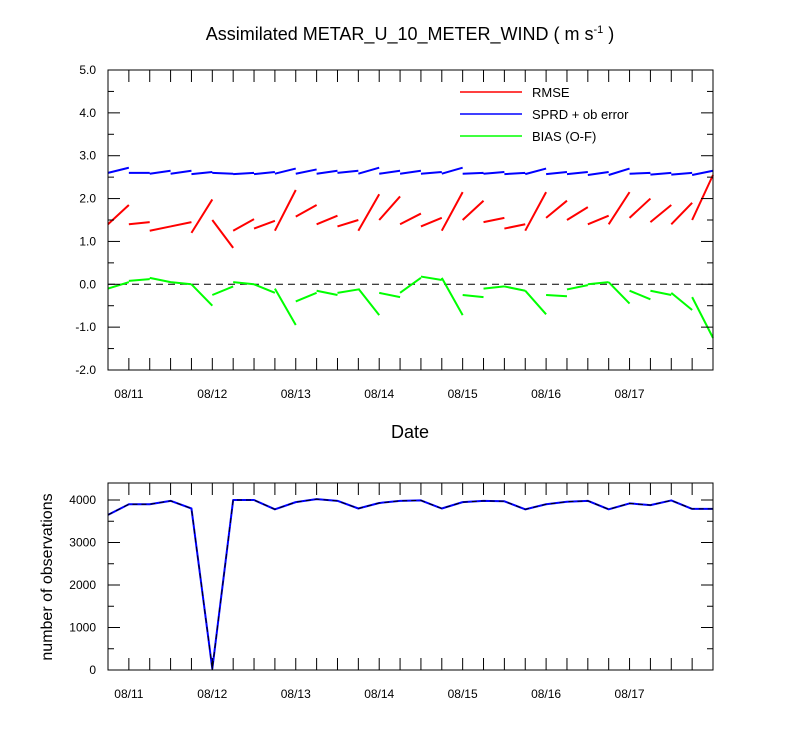 The width and height of the screenshot is (800, 750). What do you see at coordinates (82, 585) in the screenshot?
I see `bottom-y-tick-label: 2000` at bounding box center [82, 585].